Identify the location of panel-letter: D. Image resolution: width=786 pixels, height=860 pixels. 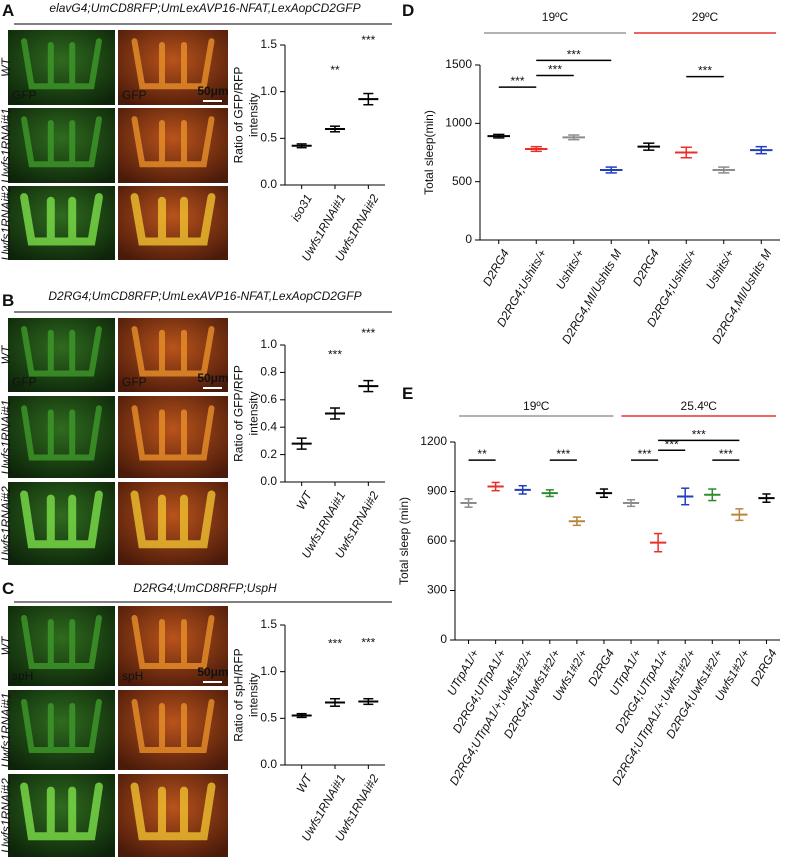
(408, 10).